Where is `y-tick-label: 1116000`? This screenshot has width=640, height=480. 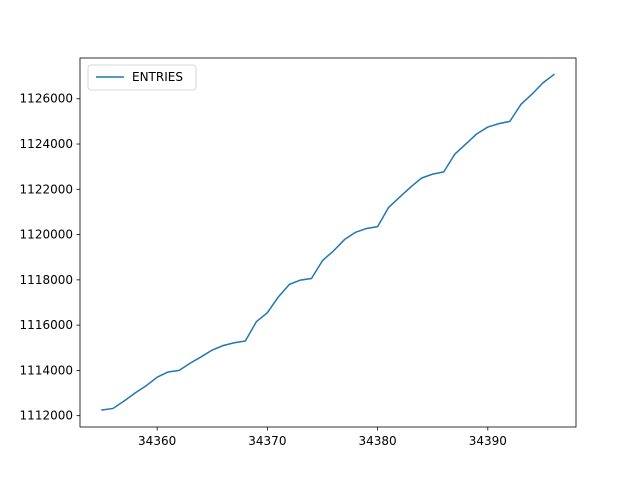
y-tick-label: 1116000 is located at coordinates (46, 325).